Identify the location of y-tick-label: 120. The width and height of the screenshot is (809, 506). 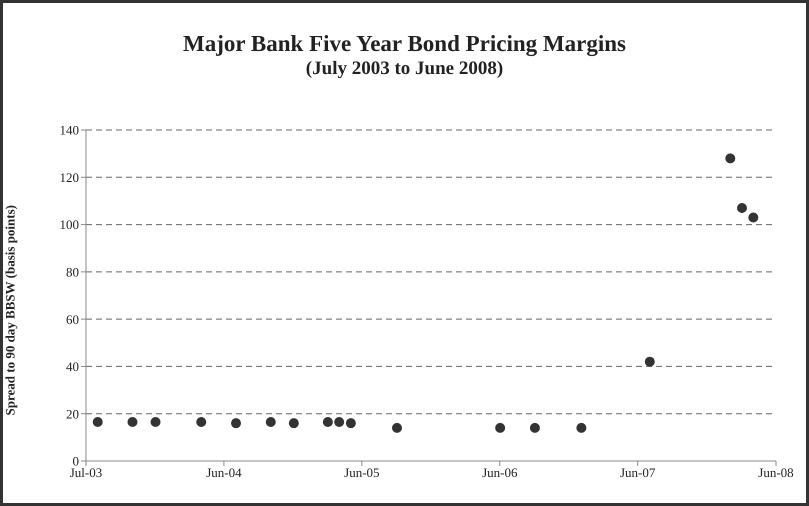
(69, 177).